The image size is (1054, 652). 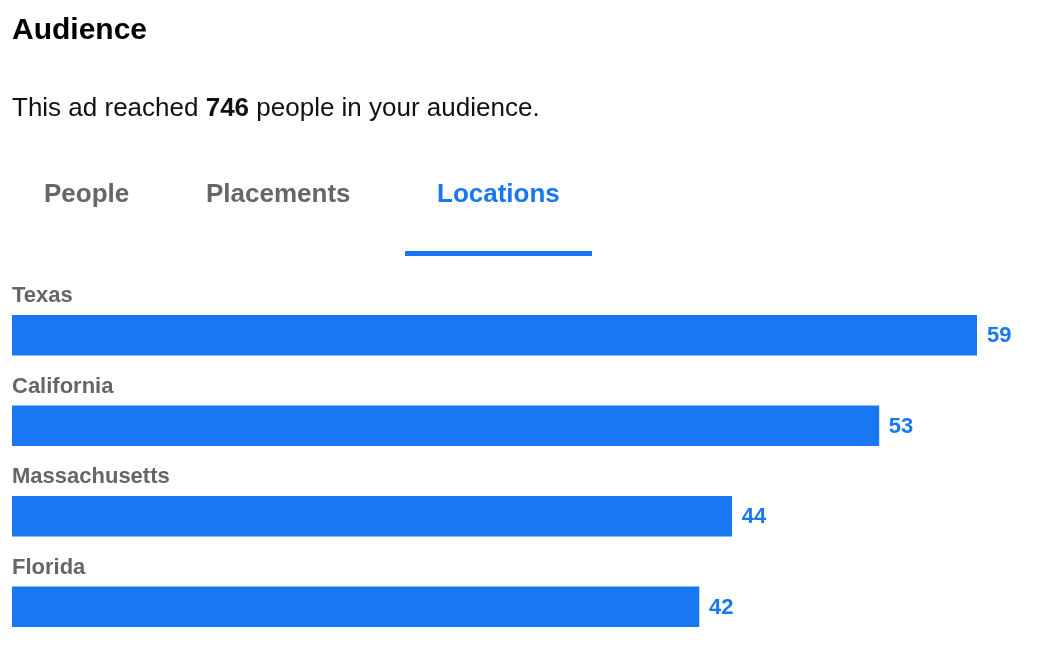 What do you see at coordinates (91, 476) in the screenshot?
I see `y-tick-label: Massachusetts` at bounding box center [91, 476].